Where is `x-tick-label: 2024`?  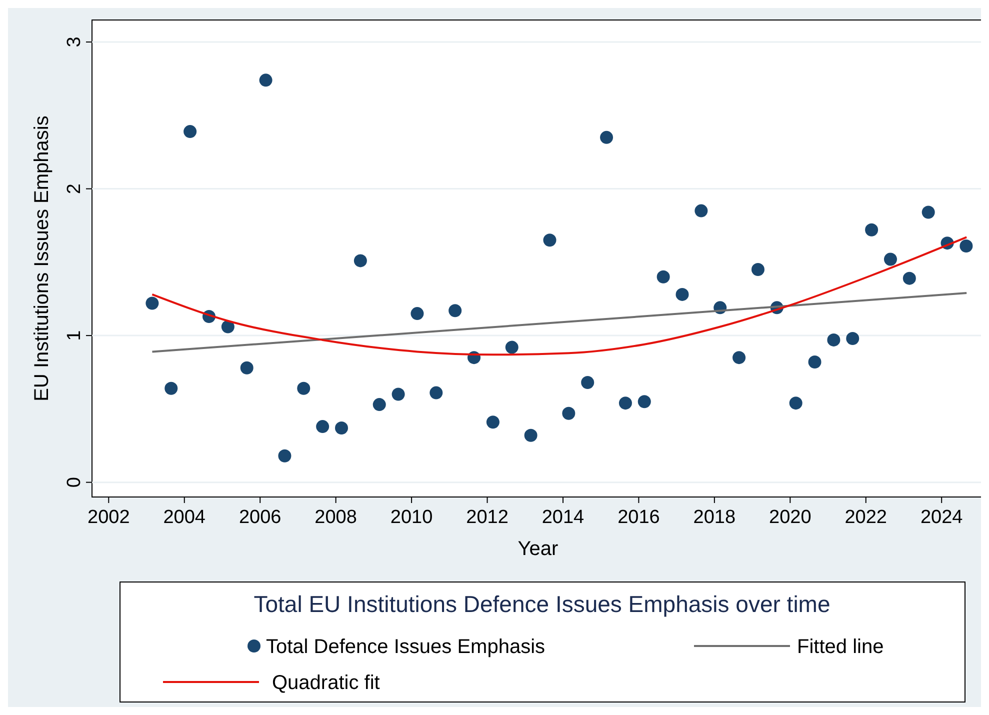 x-tick-label: 2024 is located at coordinates (942, 517).